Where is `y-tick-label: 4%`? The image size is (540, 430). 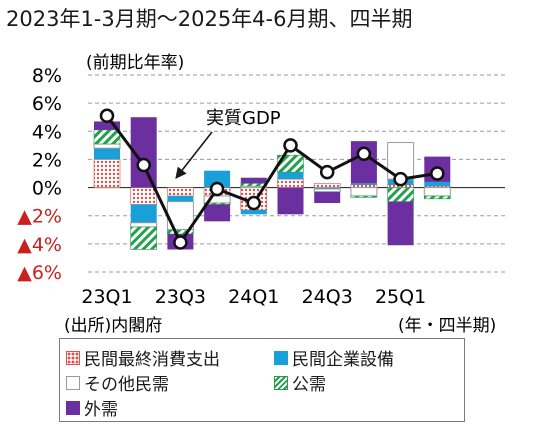
y-tick-label: 4% is located at coordinates (47, 132).